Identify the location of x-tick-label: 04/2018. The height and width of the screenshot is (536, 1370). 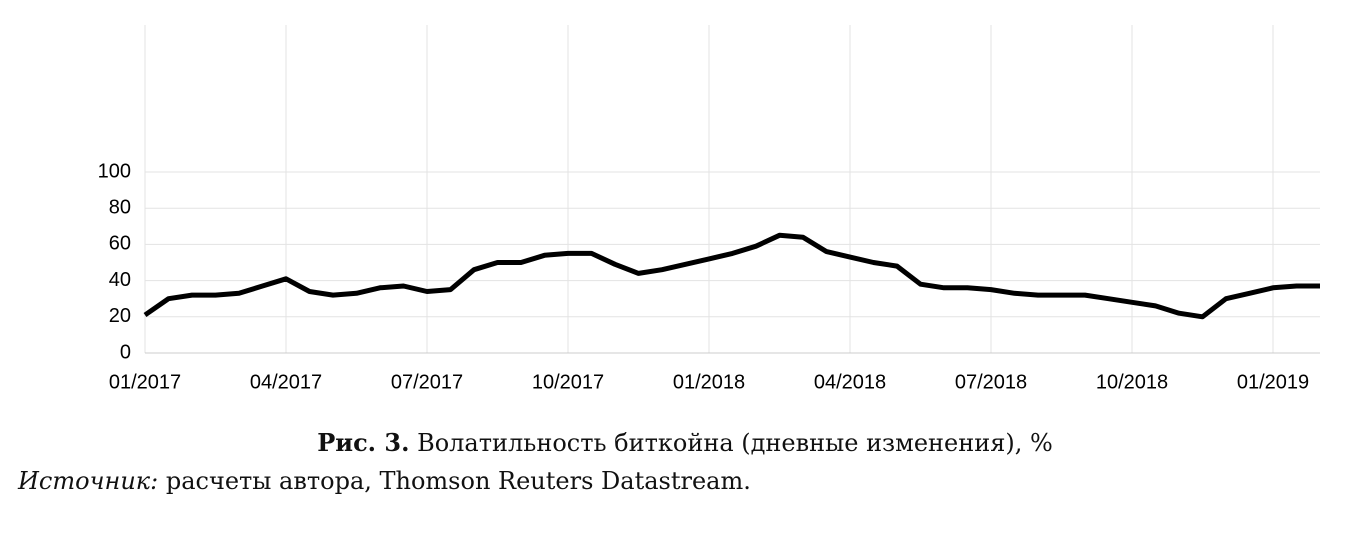
(850, 382).